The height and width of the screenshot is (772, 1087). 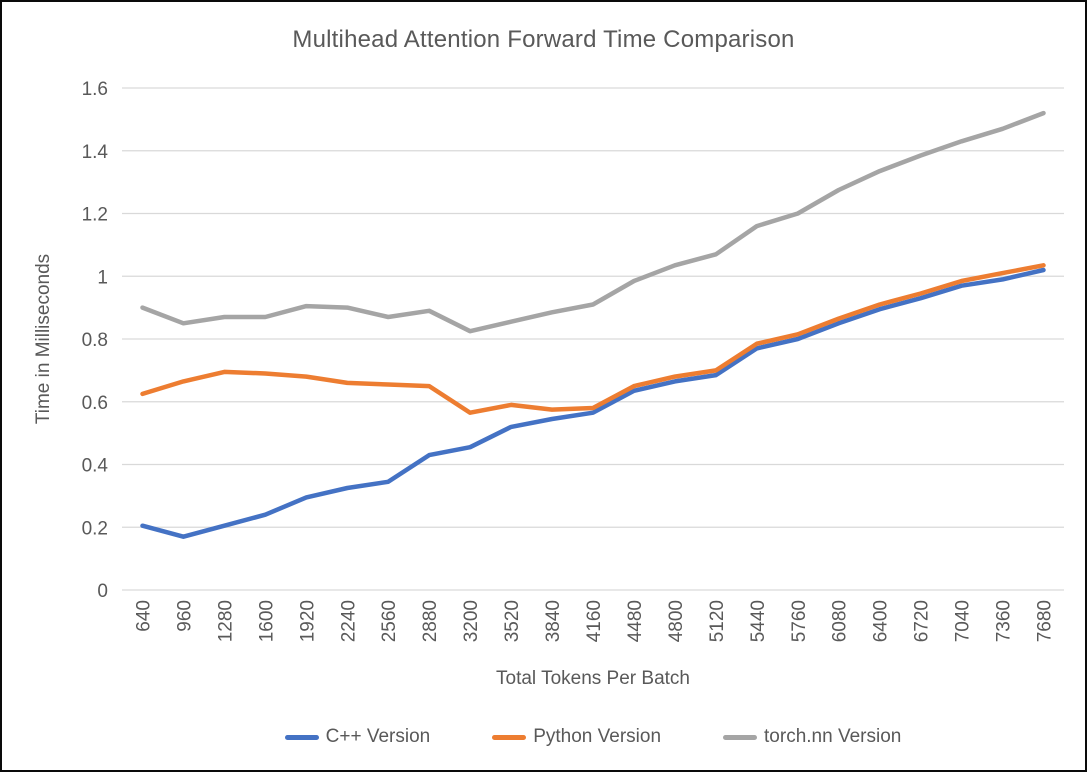 What do you see at coordinates (597, 736) in the screenshot?
I see `legend-label: Python Version` at bounding box center [597, 736].